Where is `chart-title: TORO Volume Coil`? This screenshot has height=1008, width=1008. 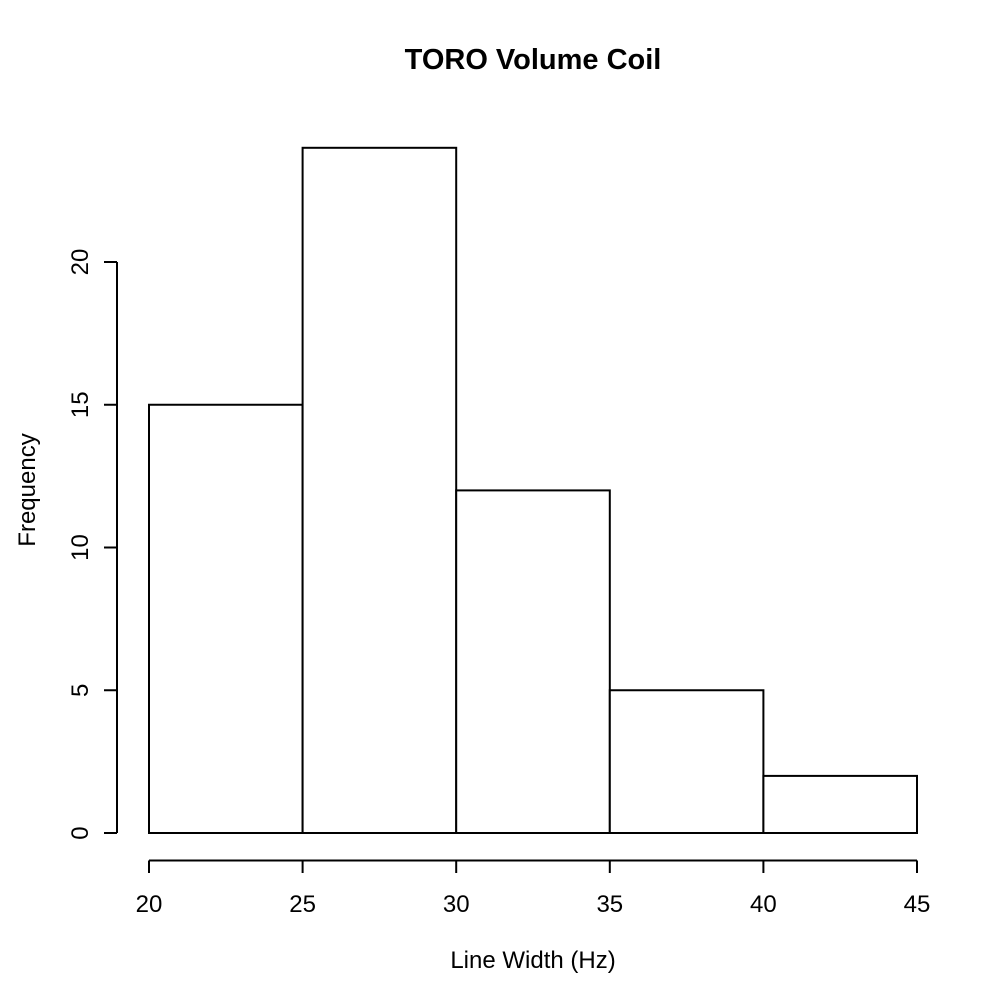
chart-title: TORO Volume Coil is located at coordinates (533, 60).